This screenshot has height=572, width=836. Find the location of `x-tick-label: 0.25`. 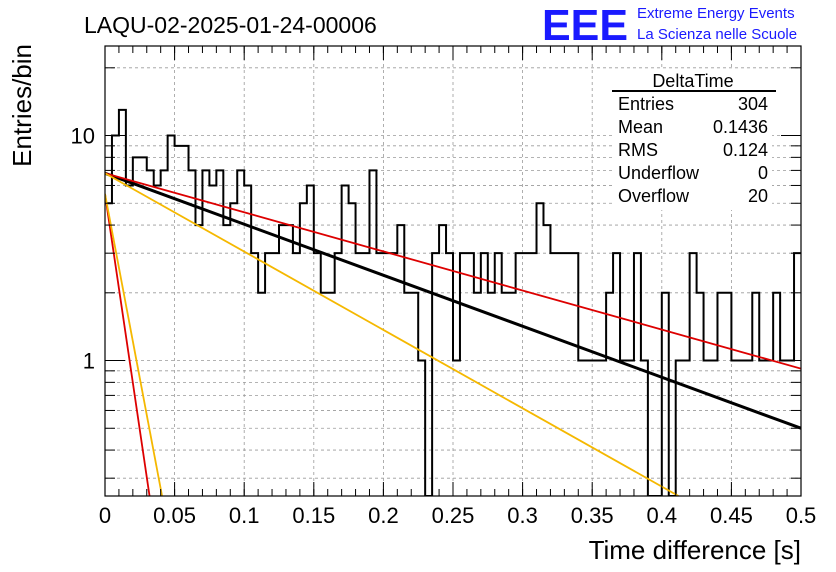

x-tick-label: 0.25 is located at coordinates (453, 515).